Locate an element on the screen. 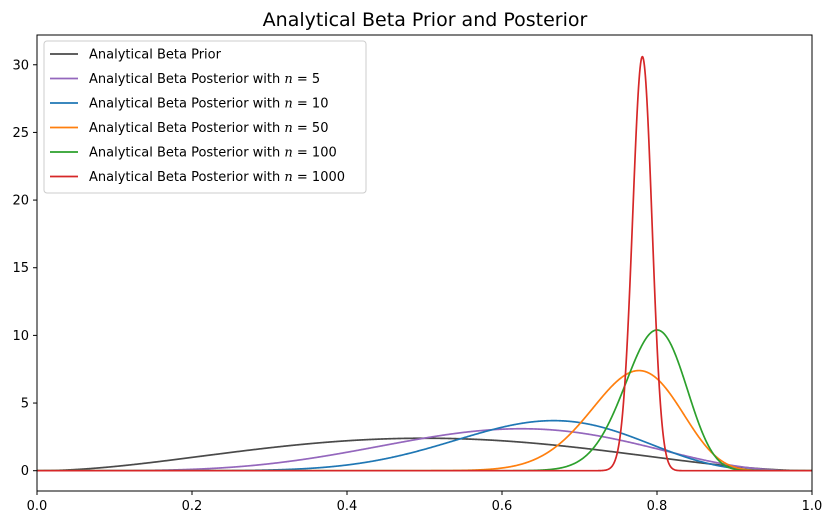 The height and width of the screenshot is (530, 833). x-tick-label: 0.0 is located at coordinates (37, 506).